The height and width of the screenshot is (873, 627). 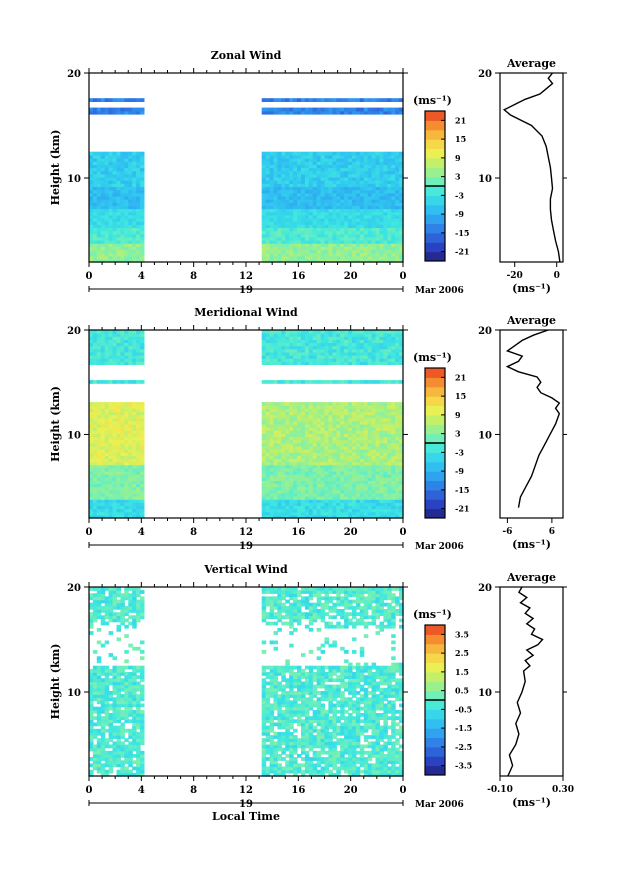 I want to click on colorbar-tick-label: -15, so click(x=462, y=233).